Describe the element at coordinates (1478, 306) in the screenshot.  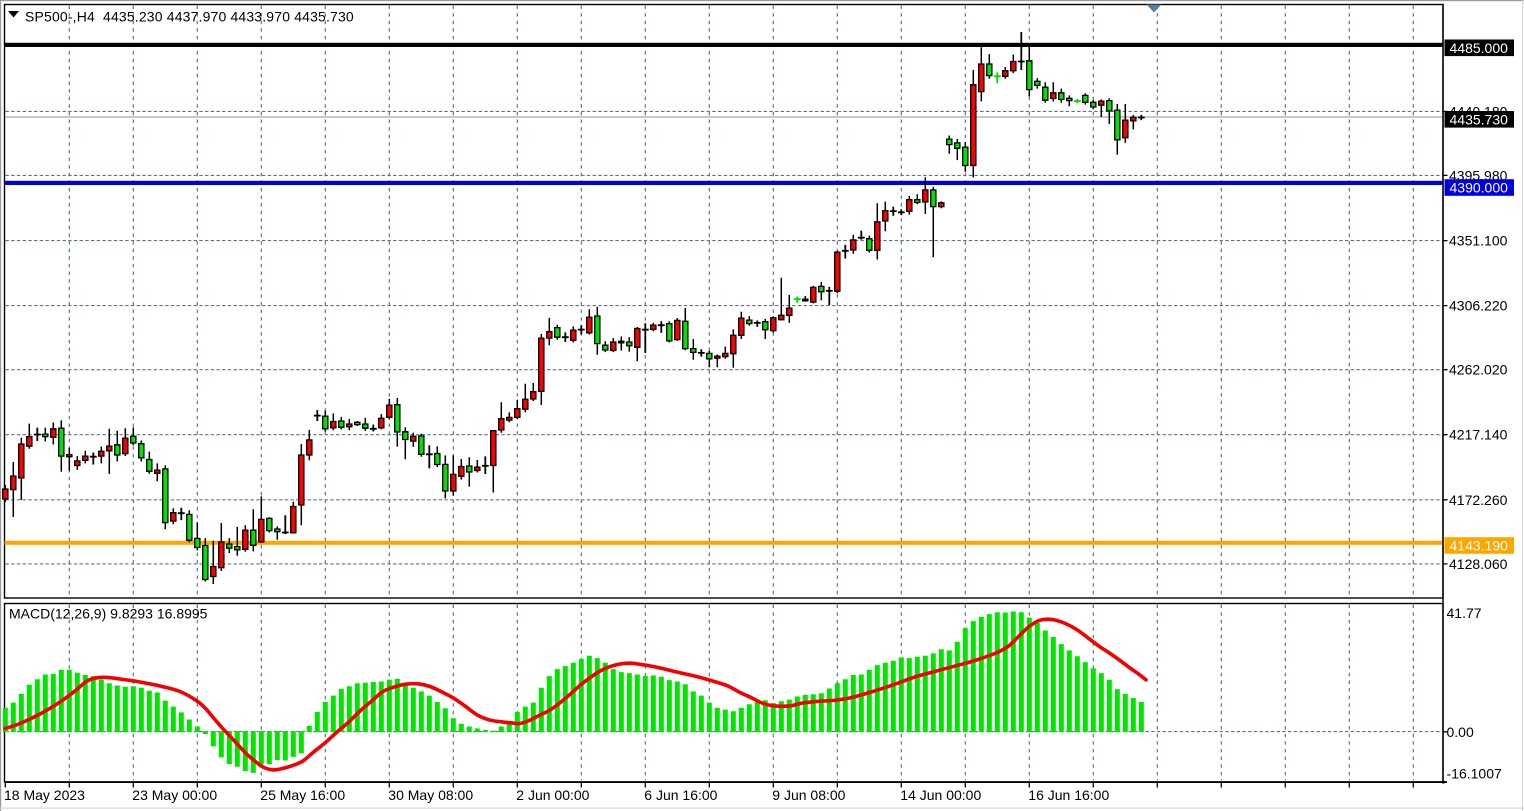
I see `svg-text: 4306.220` at that location.